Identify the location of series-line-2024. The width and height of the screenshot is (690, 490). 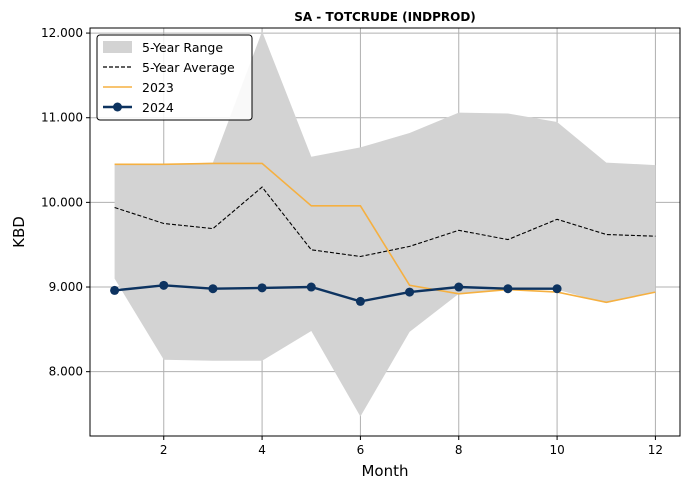
(336, 293).